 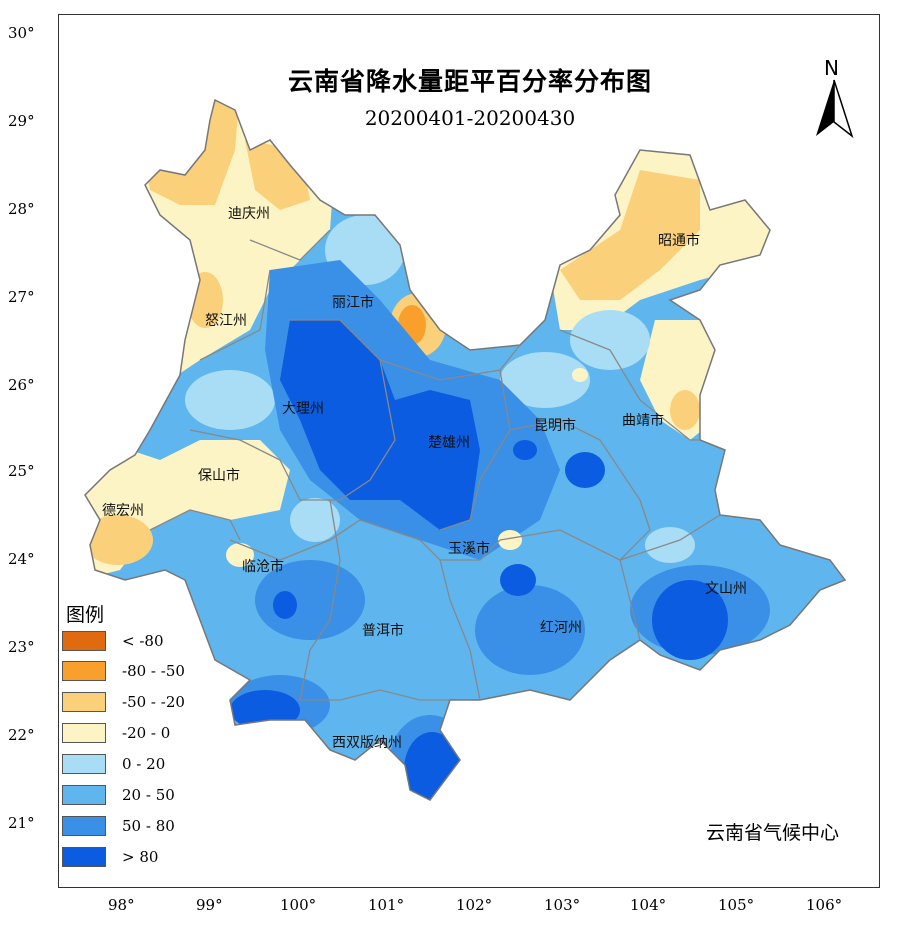 What do you see at coordinates (249, 214) in the screenshot?
I see `city-label-diqing: 迪庆州` at bounding box center [249, 214].